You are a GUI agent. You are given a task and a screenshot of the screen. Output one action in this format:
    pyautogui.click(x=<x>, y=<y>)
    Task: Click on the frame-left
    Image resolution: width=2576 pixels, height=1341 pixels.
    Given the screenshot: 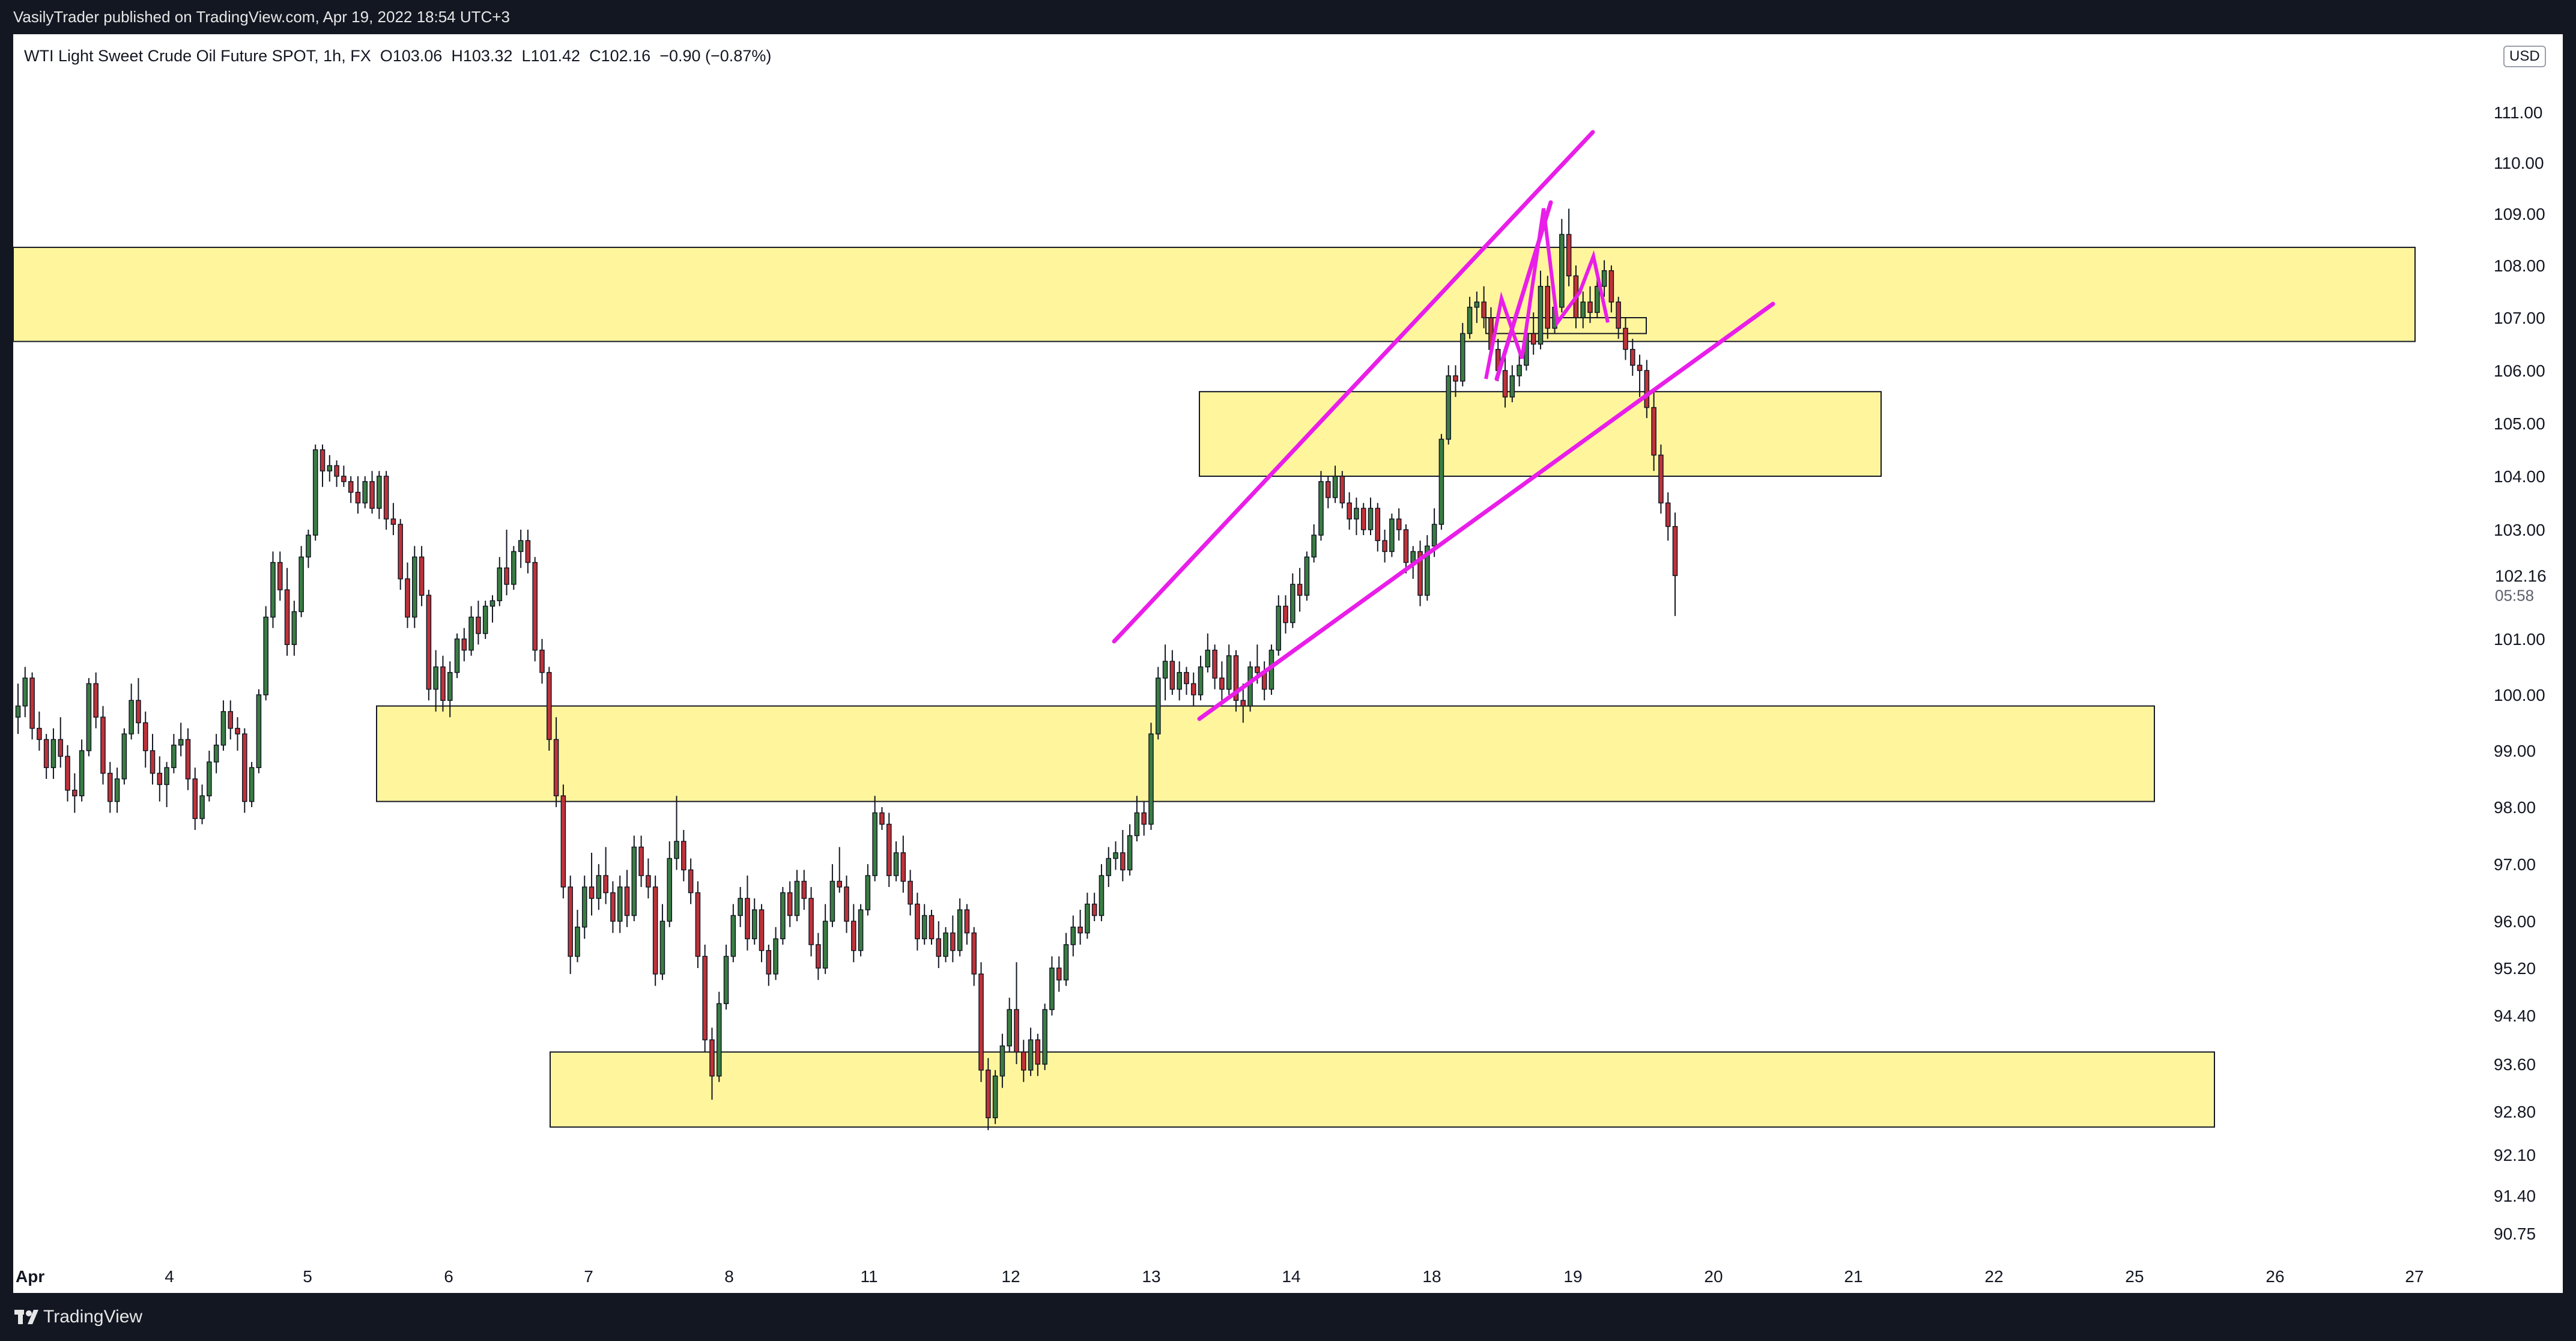 What is the action you would take?
    pyautogui.click(x=6, y=663)
    